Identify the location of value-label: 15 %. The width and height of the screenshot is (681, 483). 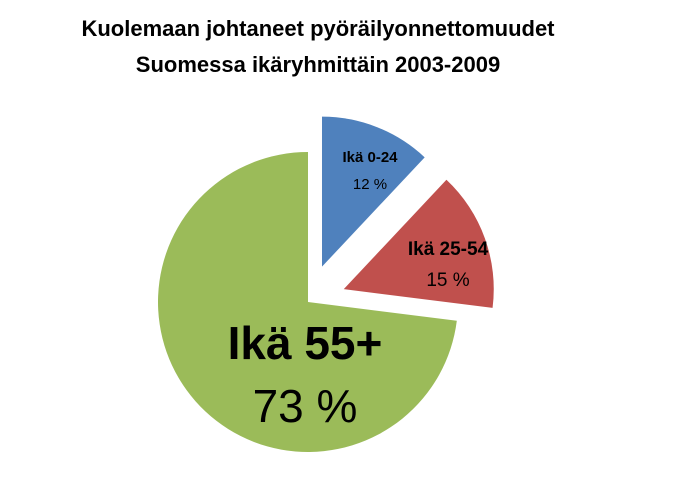
(447, 280).